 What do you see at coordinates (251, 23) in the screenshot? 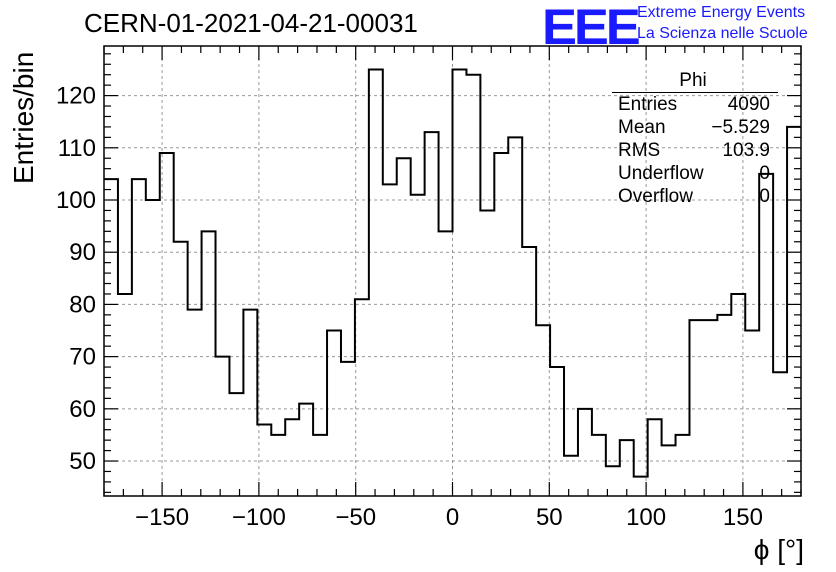
I see `chart-title: CERN-01-2021-04-21-00031` at bounding box center [251, 23].